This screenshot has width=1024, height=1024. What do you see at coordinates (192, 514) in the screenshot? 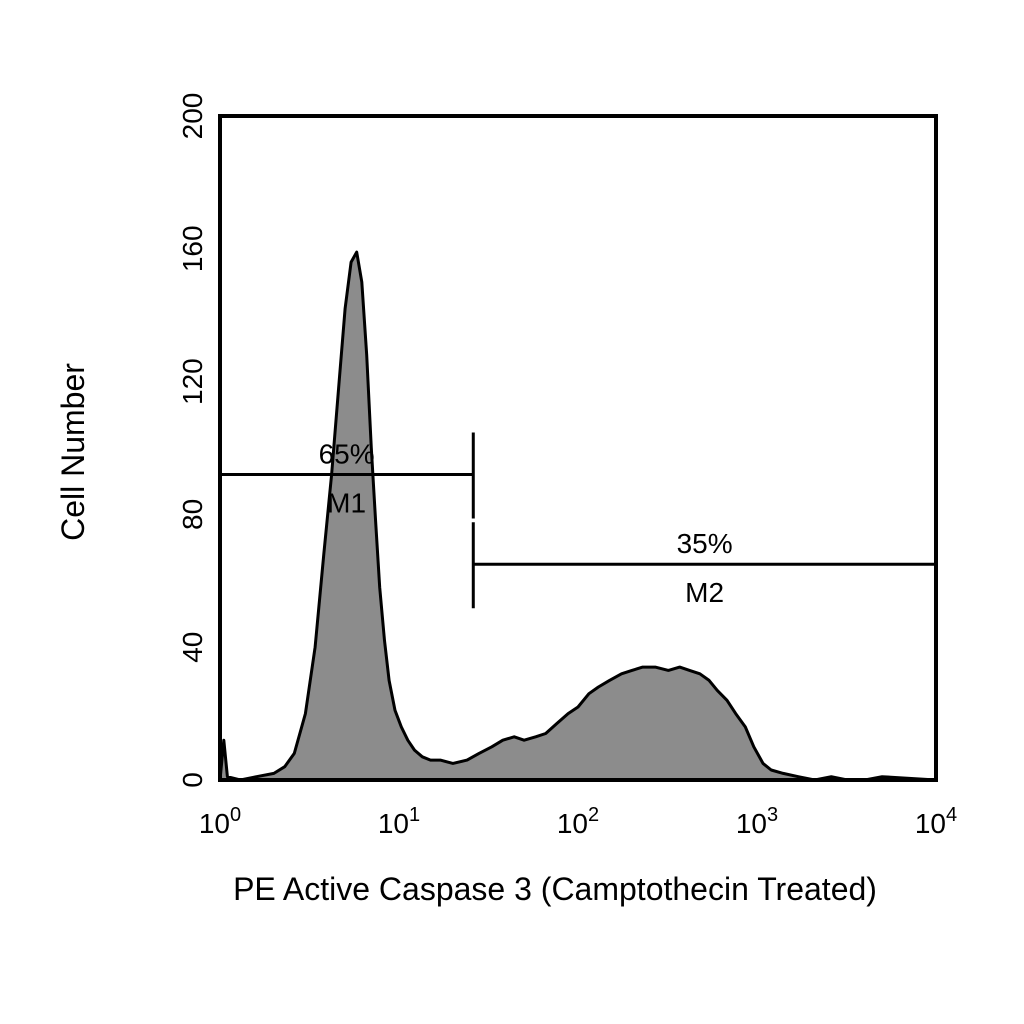
I see `y-tick-label: 80` at bounding box center [192, 514].